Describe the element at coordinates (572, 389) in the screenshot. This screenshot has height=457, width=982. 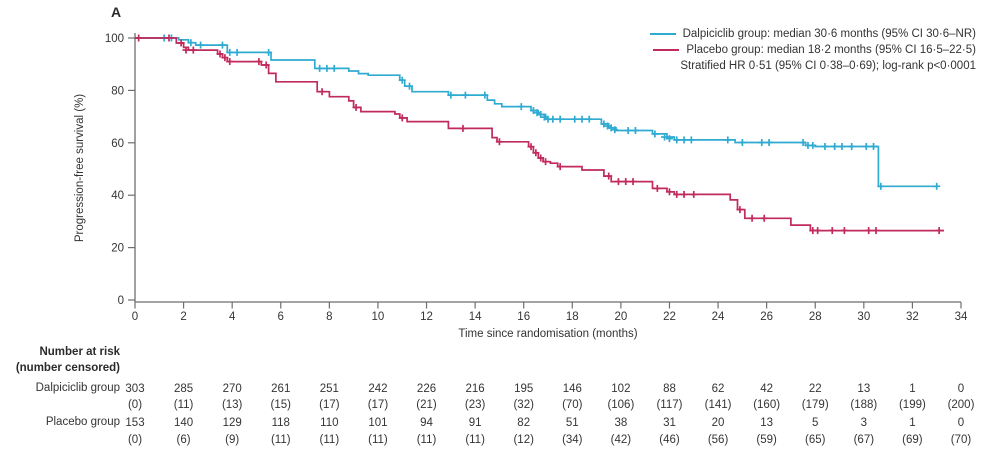
I see `svg-text: 146` at that location.